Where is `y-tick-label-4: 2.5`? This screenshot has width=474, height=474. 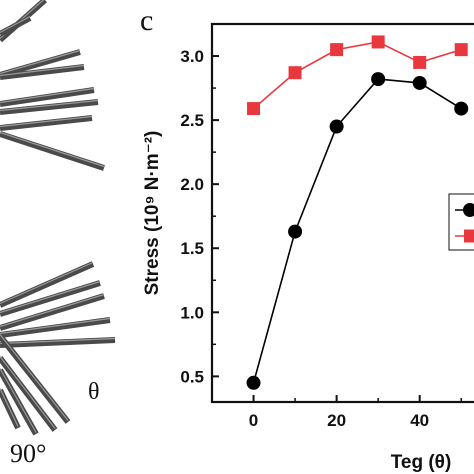 y-tick-label-4: 2.5 is located at coordinates (192, 120).